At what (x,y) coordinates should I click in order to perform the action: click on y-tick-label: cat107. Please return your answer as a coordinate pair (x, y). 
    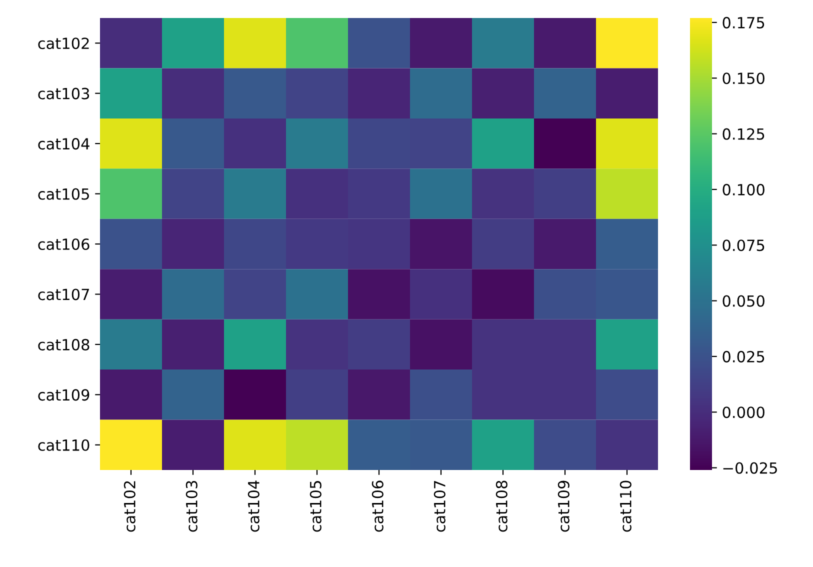
    Looking at the image, I should click on (63, 294).